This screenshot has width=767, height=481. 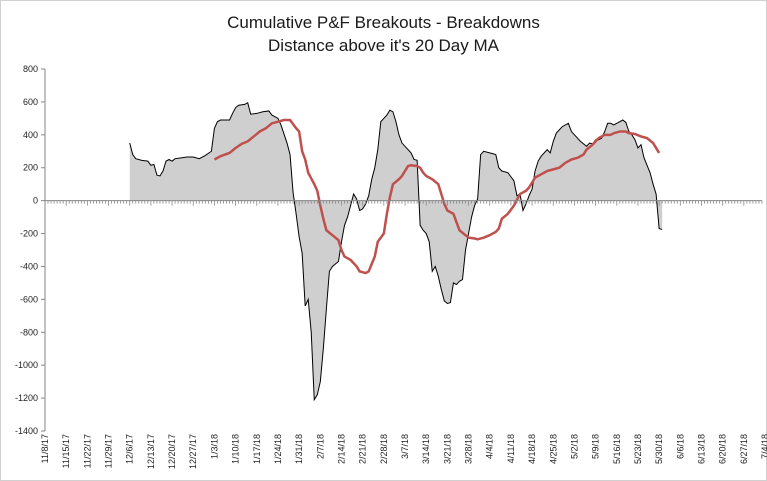 I want to click on y-tick-label: 0, so click(x=35, y=201).